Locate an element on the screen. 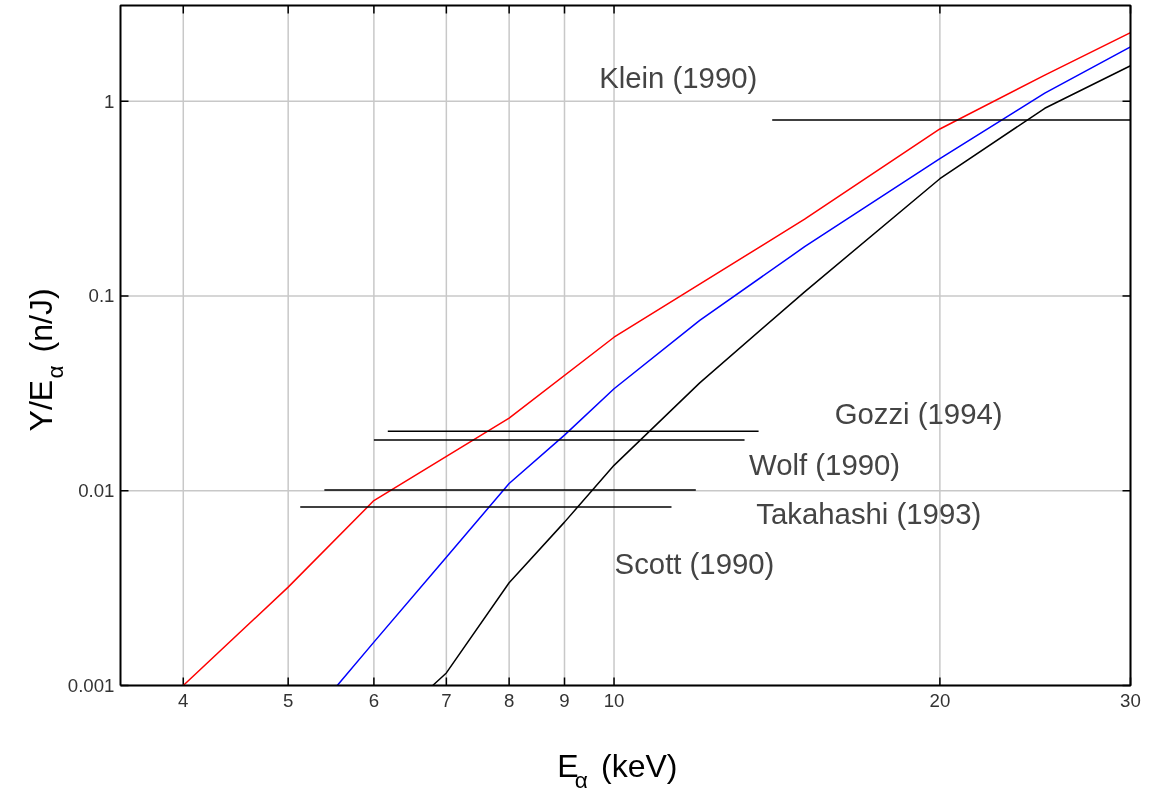  y-tick-label: 1 is located at coordinates (109, 101).